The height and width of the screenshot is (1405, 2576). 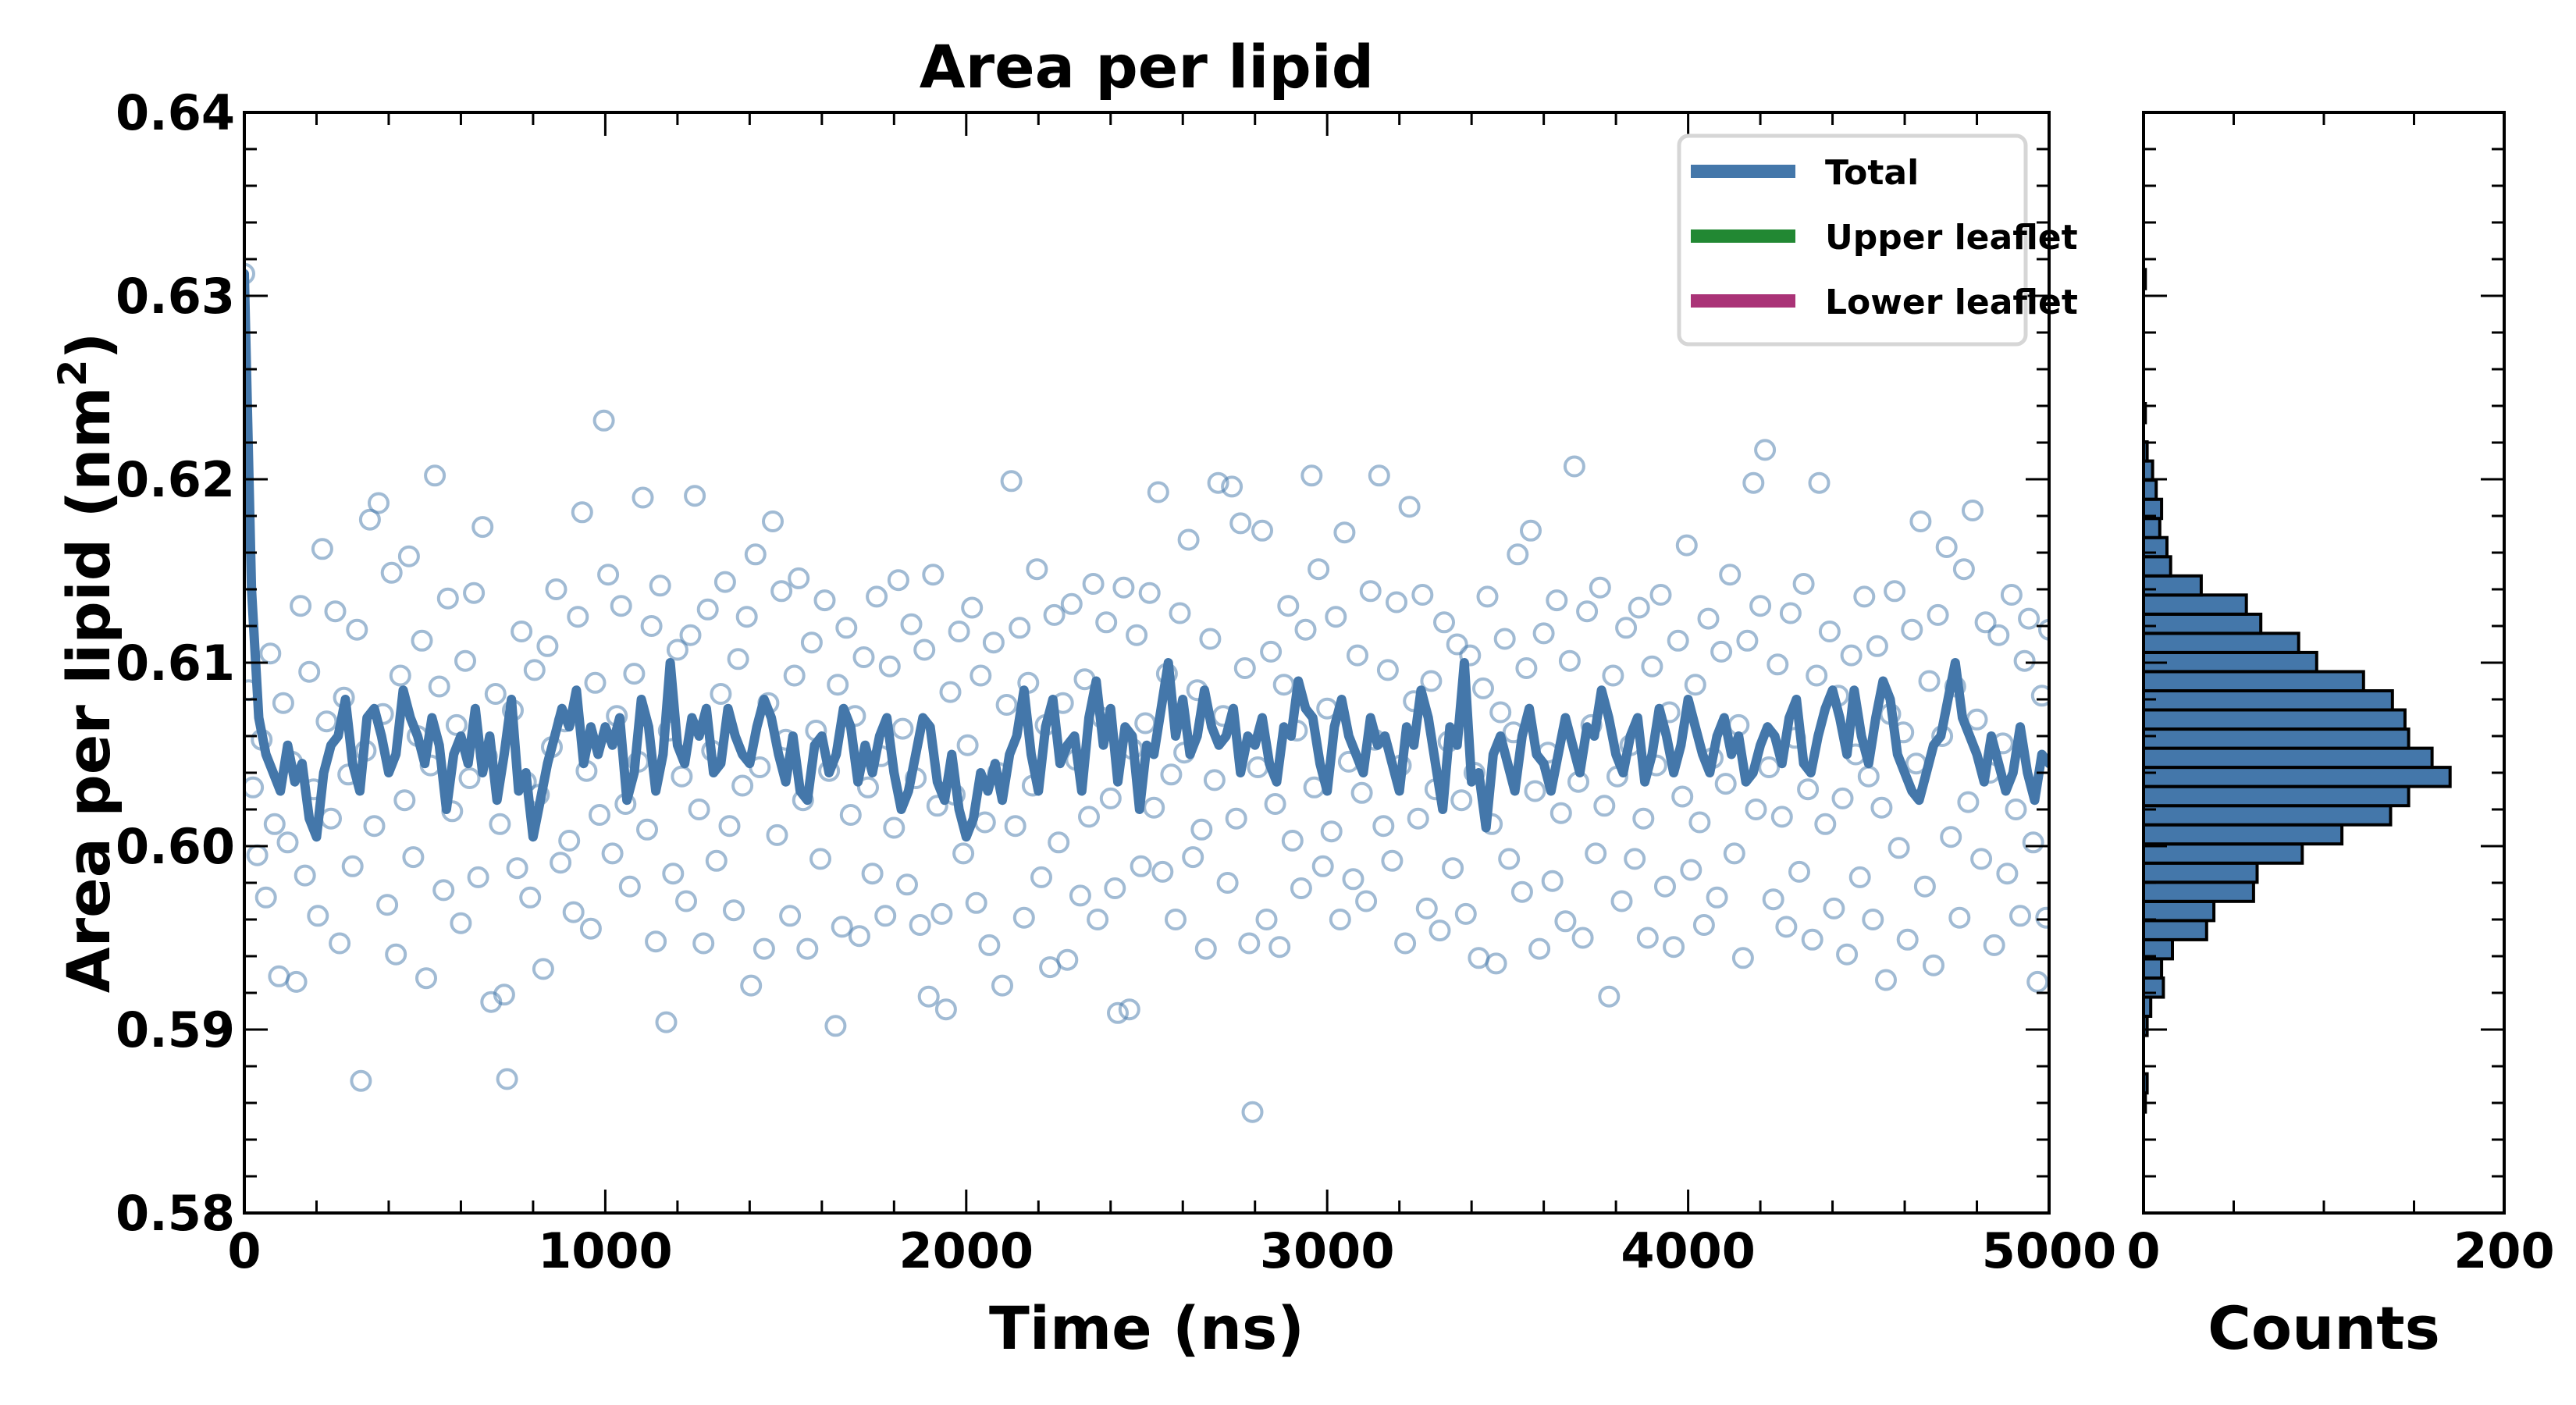 What do you see at coordinates (2324, 663) in the screenshot?
I see `histogram-axes-frame` at bounding box center [2324, 663].